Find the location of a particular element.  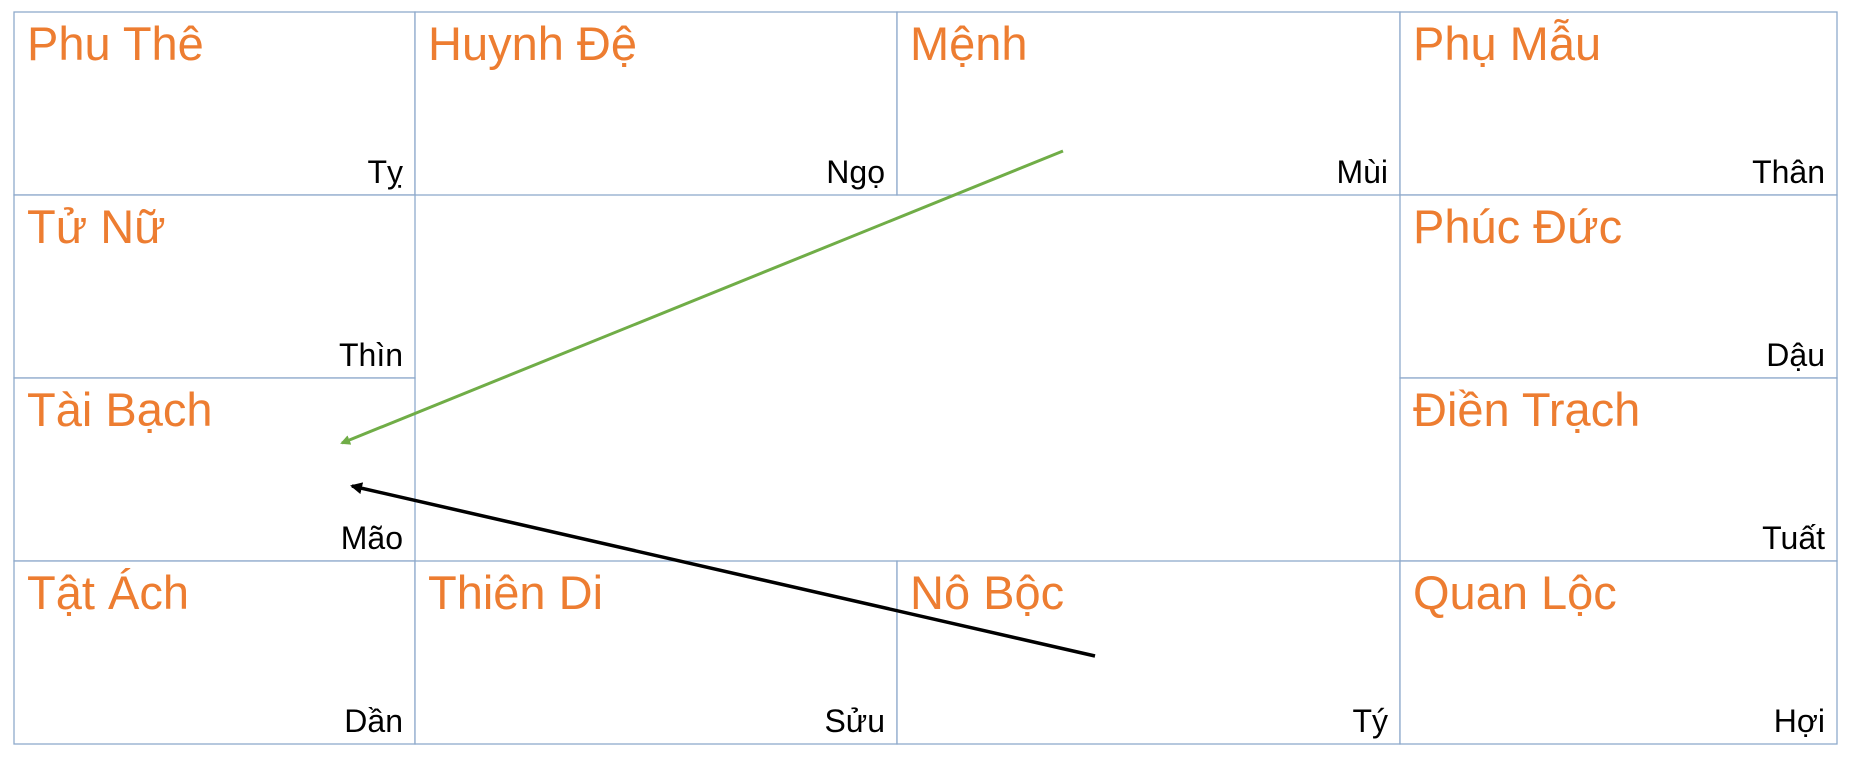

palace-name: Tật Ách is located at coordinates (108, 592).